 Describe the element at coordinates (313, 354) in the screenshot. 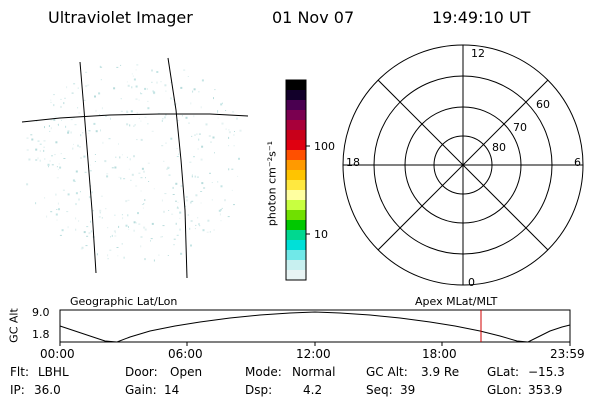

I see `gc-alt-xtick-label: 12:00` at that location.